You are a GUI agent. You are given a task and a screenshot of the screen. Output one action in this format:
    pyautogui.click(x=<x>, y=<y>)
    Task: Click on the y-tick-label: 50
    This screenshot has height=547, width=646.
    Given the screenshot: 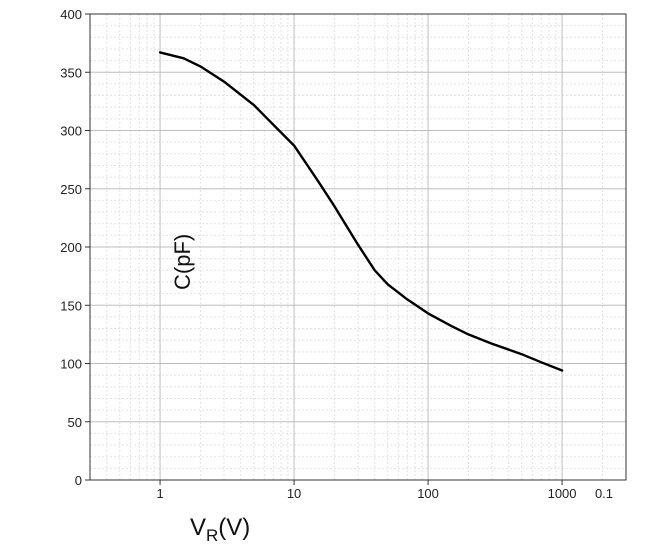 What is the action you would take?
    pyautogui.click(x=75, y=422)
    